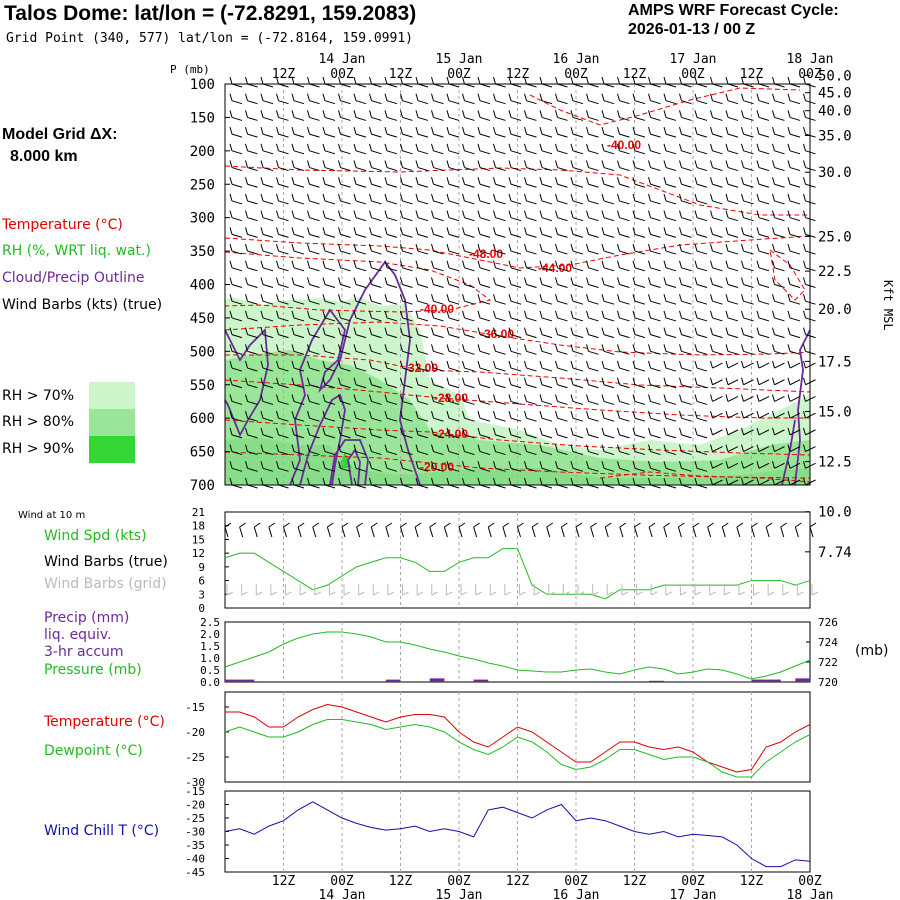 Image resolution: width=900 pixels, height=900 pixels. I want to click on precip-tick-label: 2.5, so click(210, 622).